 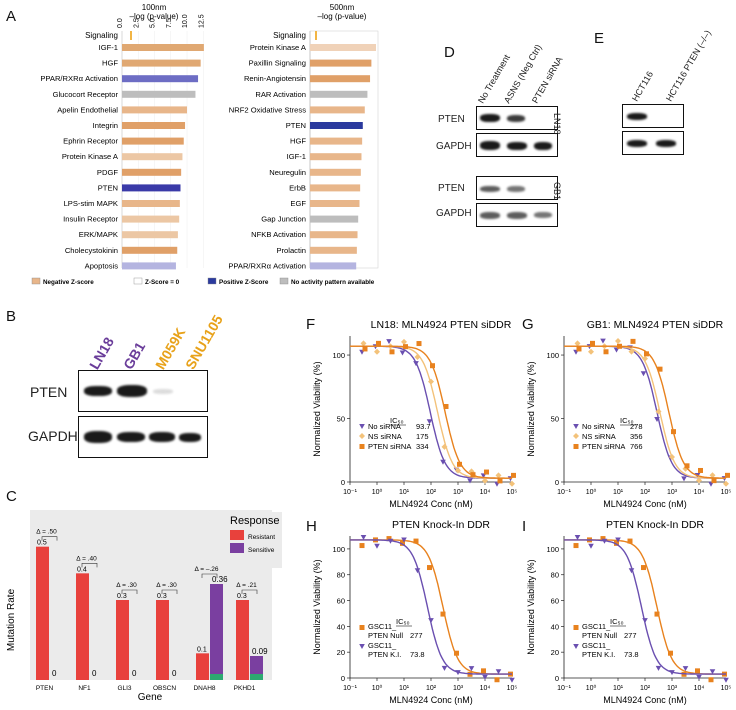 I want to click on dr-legend-name: NS siRNA, so click(x=385, y=436).